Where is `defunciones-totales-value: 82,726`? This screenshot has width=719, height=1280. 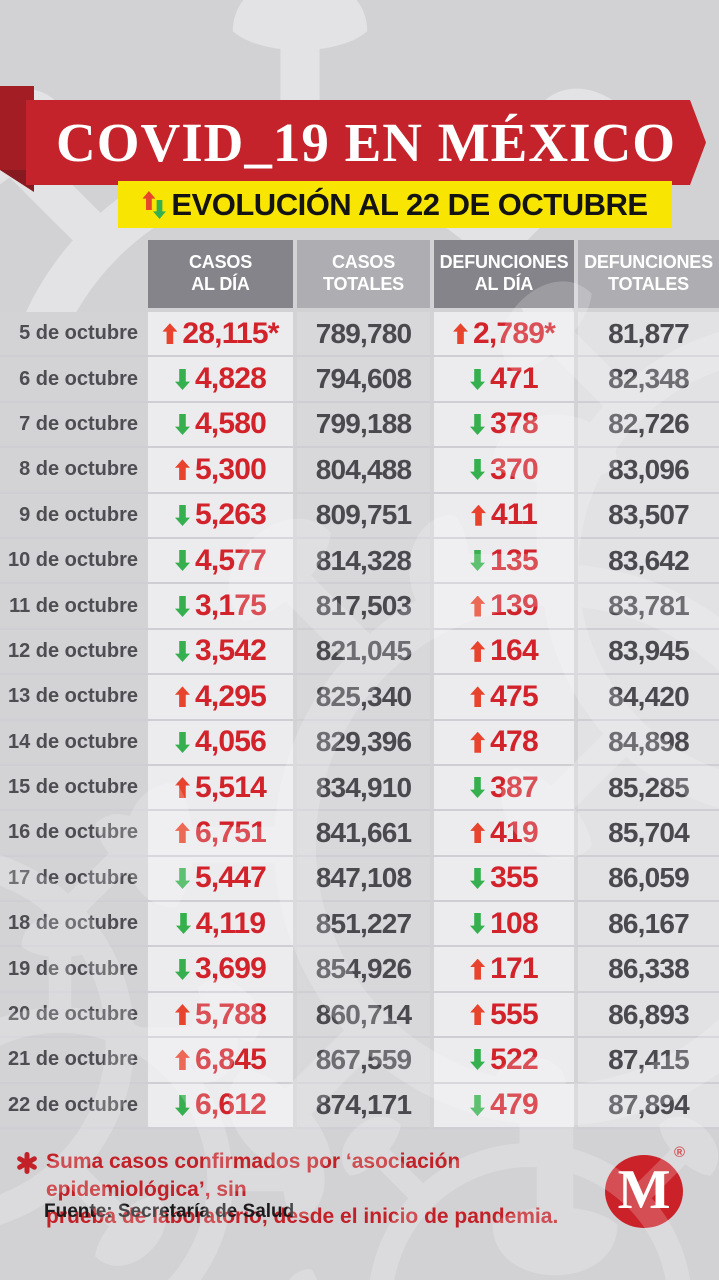
defunciones-totales-value: 82,726 is located at coordinates (649, 424).